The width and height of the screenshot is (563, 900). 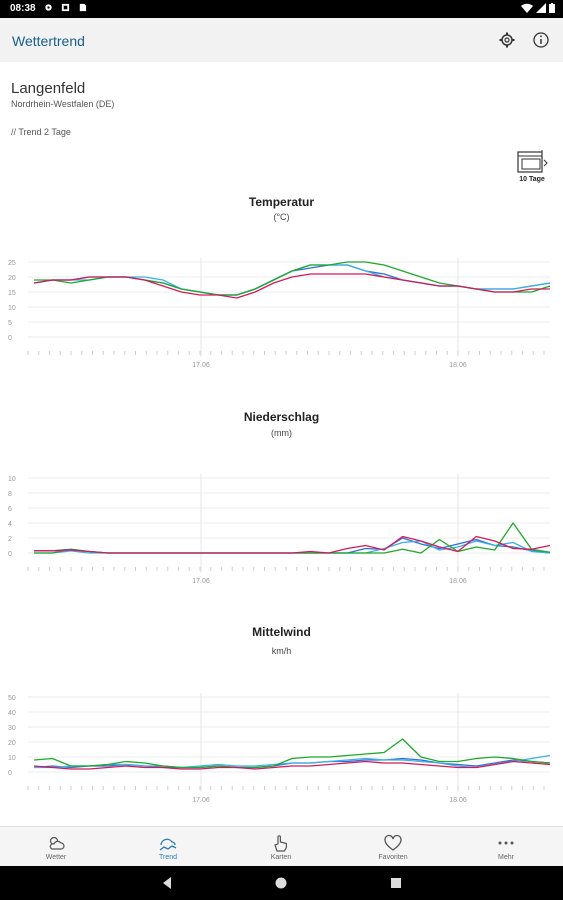 I want to click on nav-label-karten: Karten, so click(x=281, y=857).